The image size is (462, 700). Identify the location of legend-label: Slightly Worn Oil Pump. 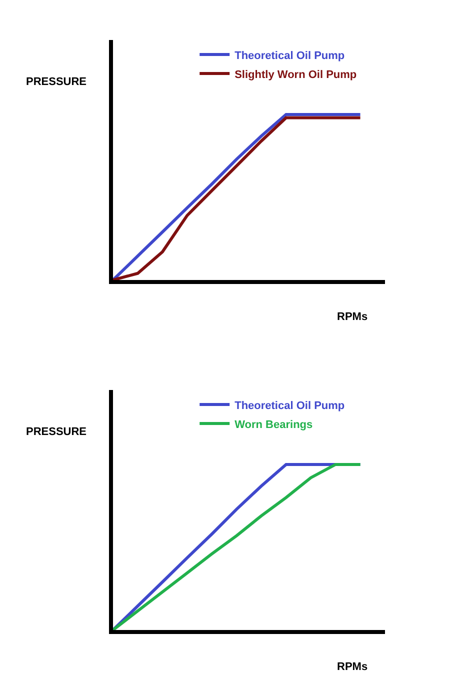
(295, 74).